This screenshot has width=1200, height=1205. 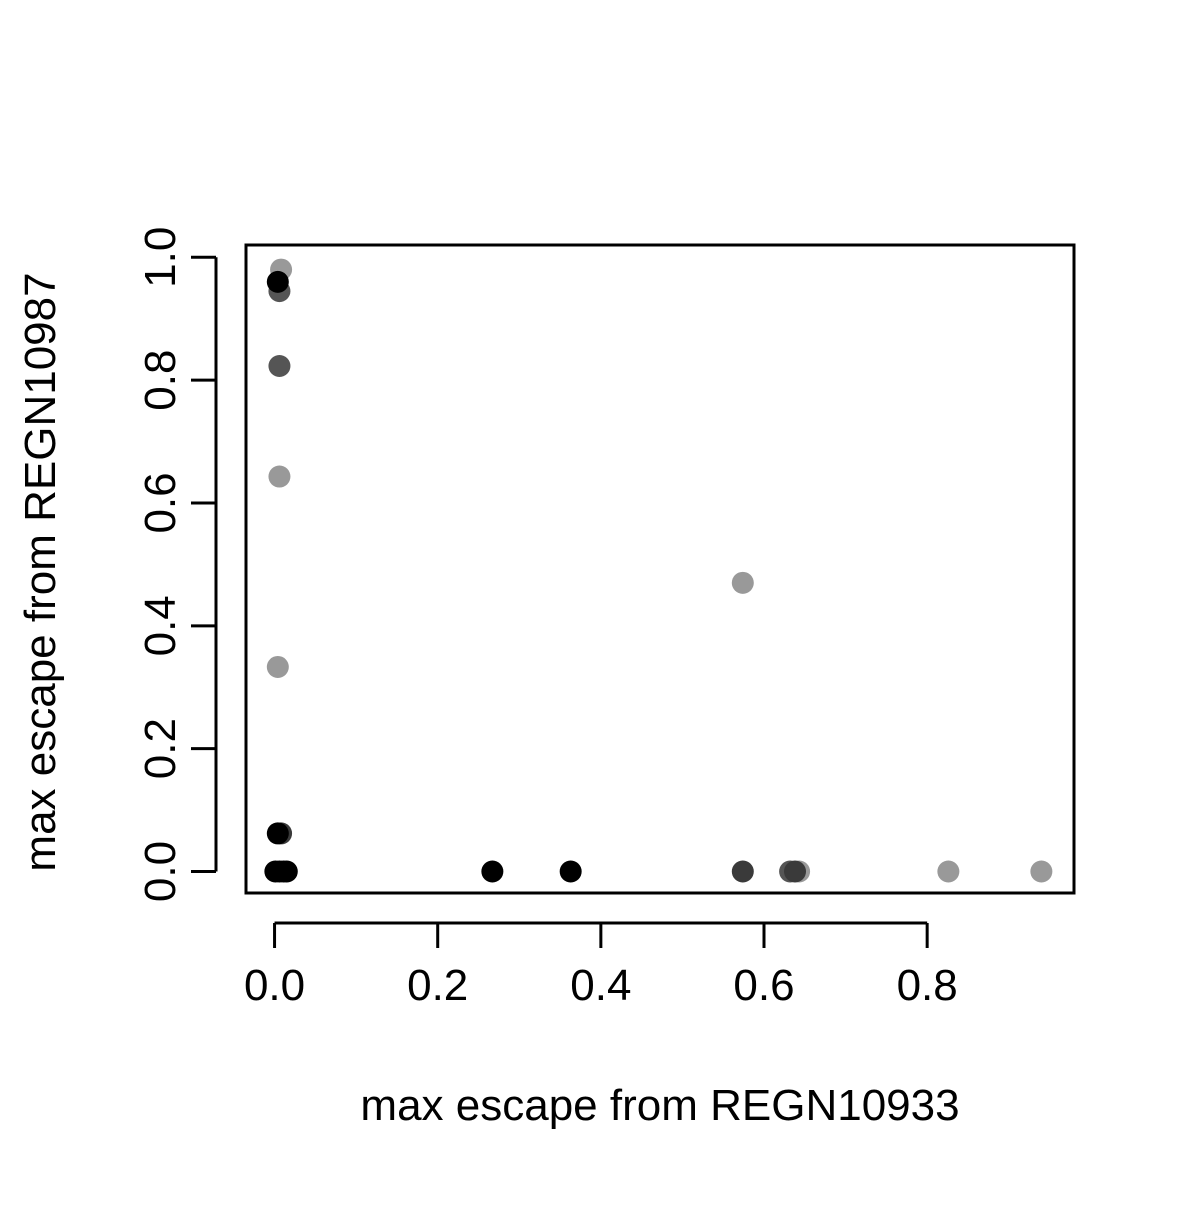 I want to click on x-tick-label: 0.0, so click(x=274, y=985).